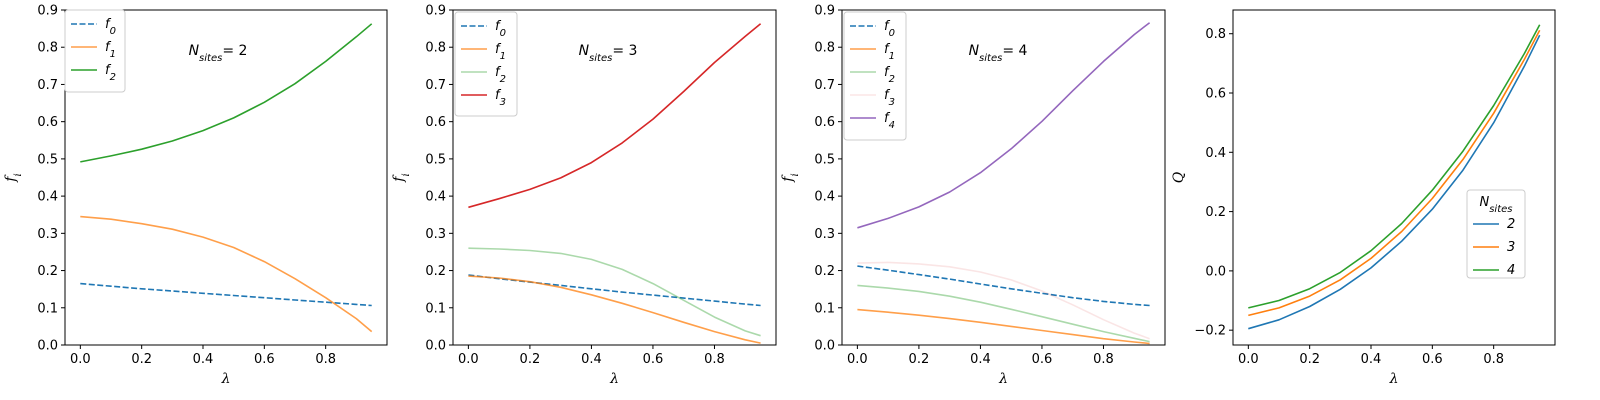 This screenshot has height=400, width=1600. What do you see at coordinates (998, 53) in the screenshot?
I see `annotation-nsites: Nsites= 4` at bounding box center [998, 53].